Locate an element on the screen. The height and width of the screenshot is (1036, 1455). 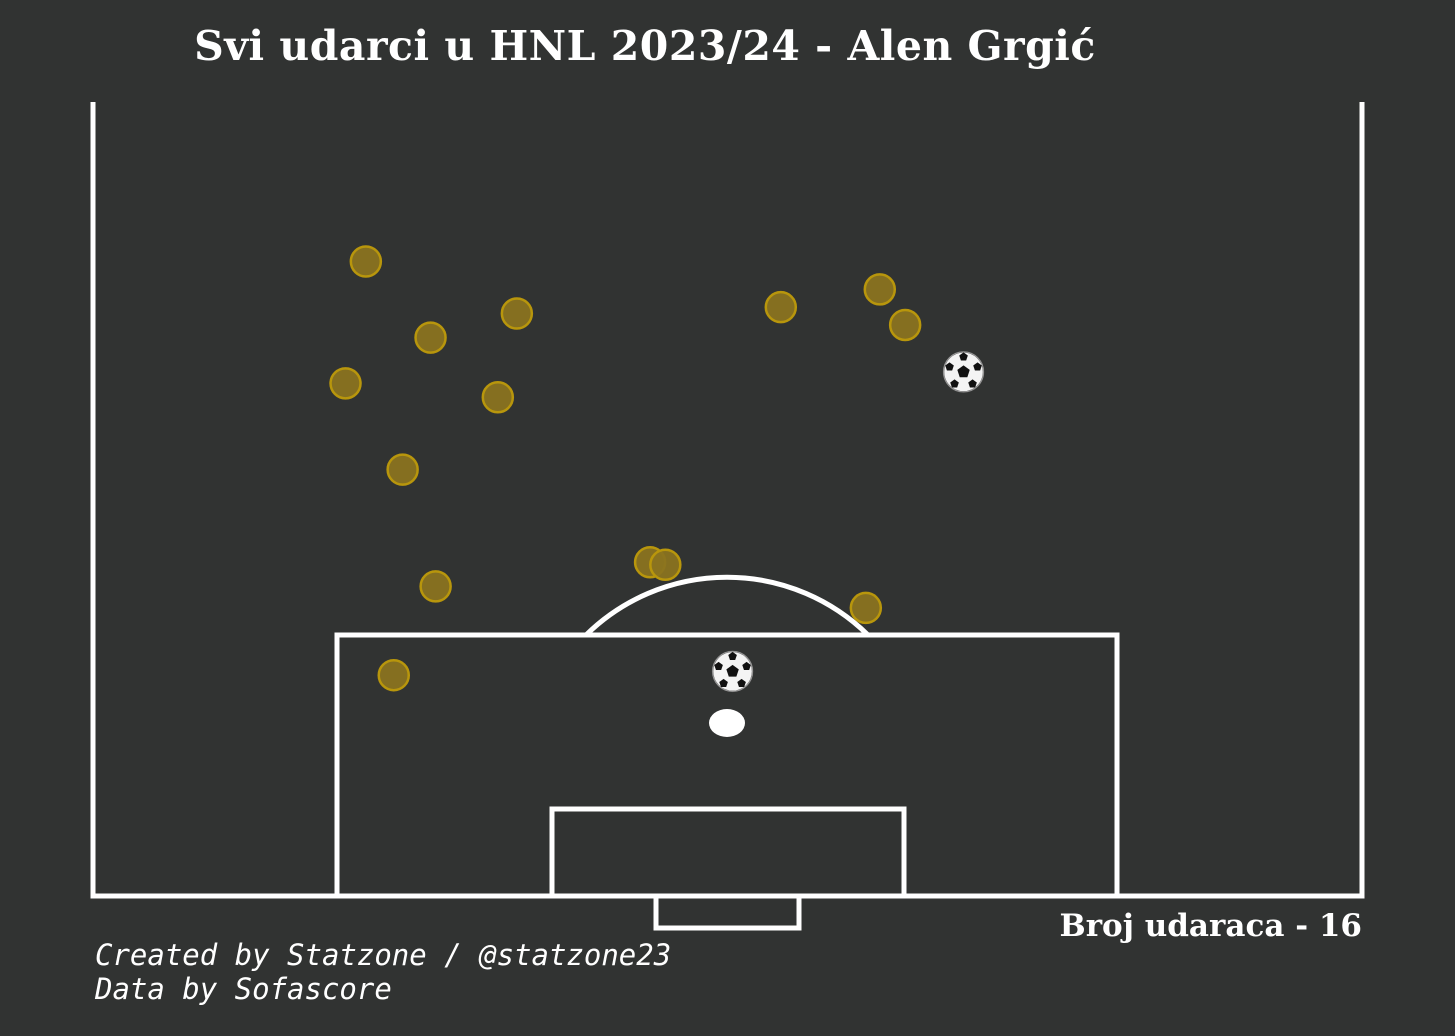
shot-count-label: Broj udaraca - 16 is located at coordinates (1211, 926).